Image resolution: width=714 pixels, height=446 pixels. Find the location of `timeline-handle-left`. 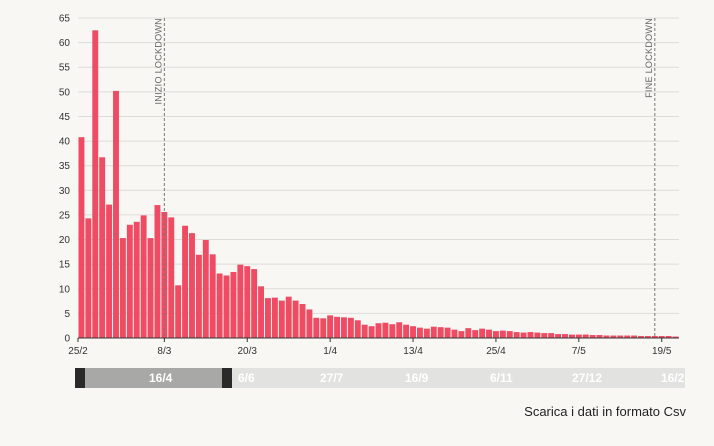

timeline-handle-left is located at coordinates (80, 378).